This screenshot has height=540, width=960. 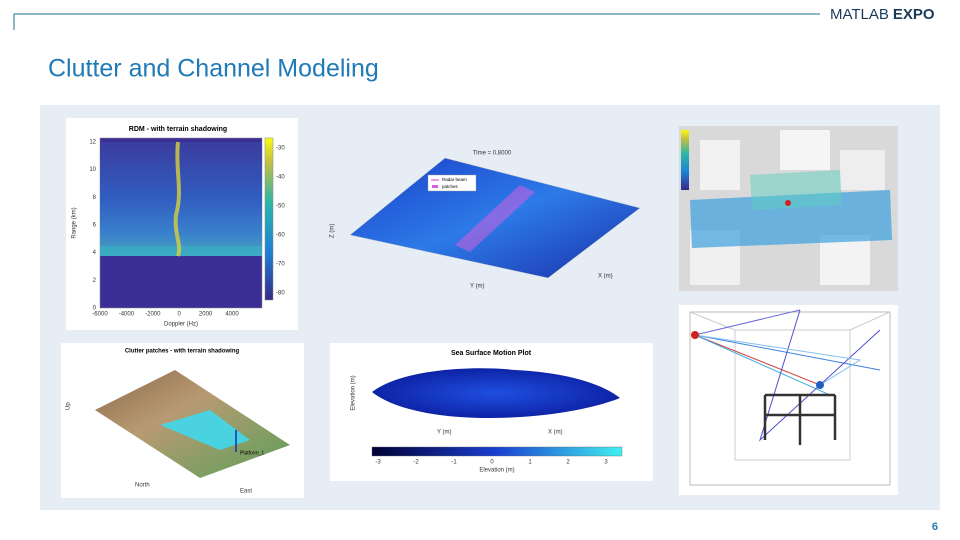 What do you see at coordinates (788, 208) in the screenshot?
I see `city-map` at bounding box center [788, 208].